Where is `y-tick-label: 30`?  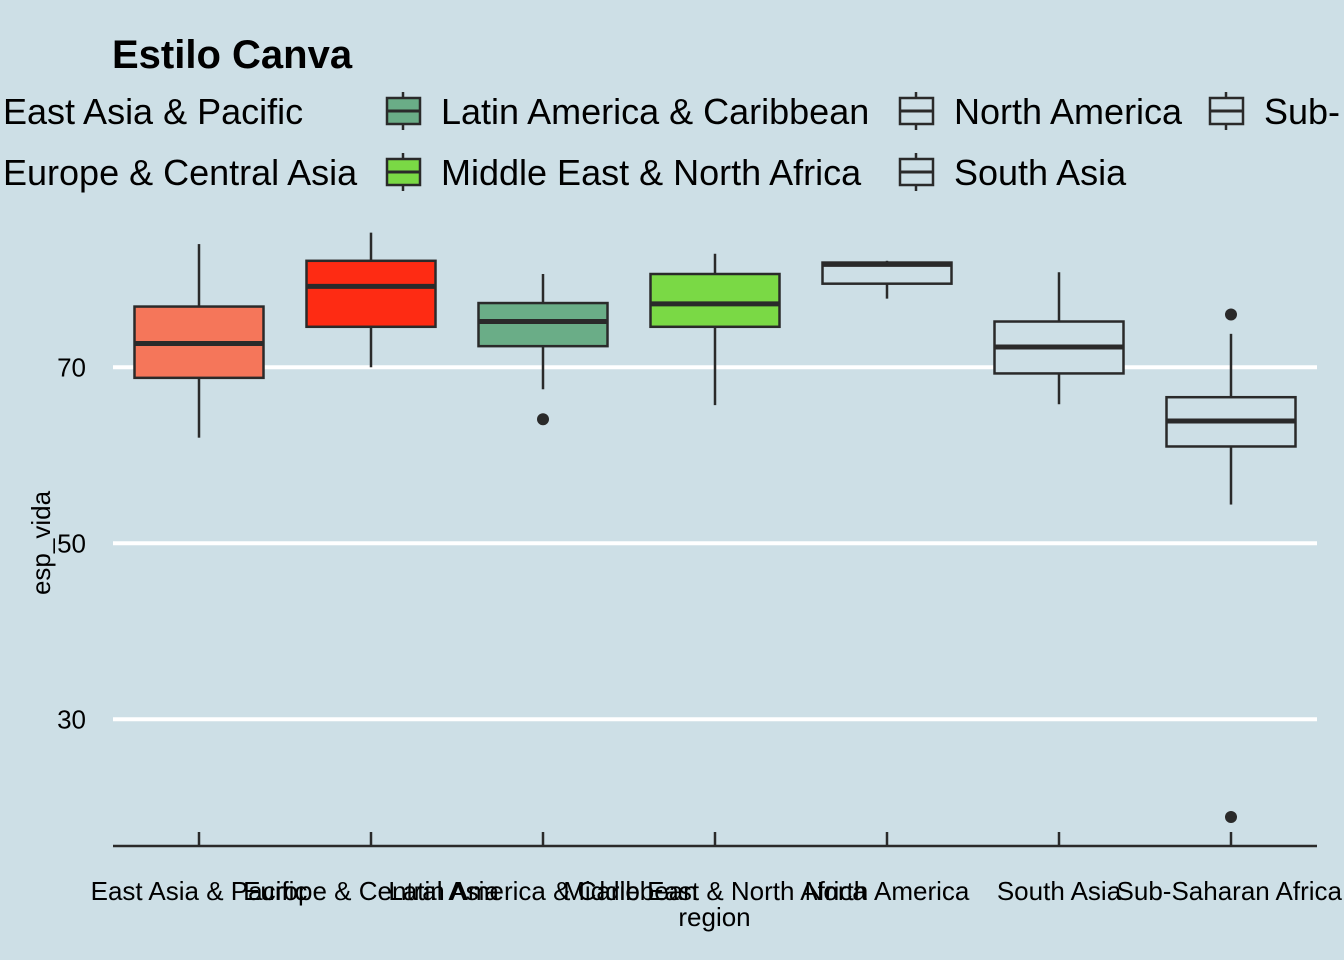 y-tick-label: 30 is located at coordinates (71, 719).